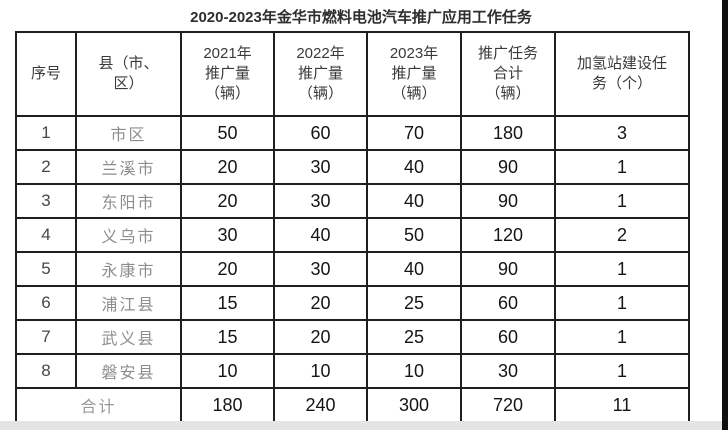 The image size is (728, 430). What do you see at coordinates (508, 371) in the screenshot?
I see `value-total: 30` at bounding box center [508, 371].